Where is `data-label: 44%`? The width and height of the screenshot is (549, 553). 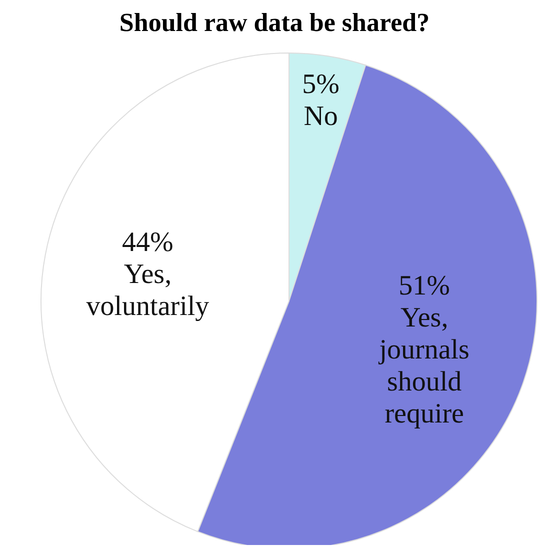
data-label: 44% is located at coordinates (148, 242).